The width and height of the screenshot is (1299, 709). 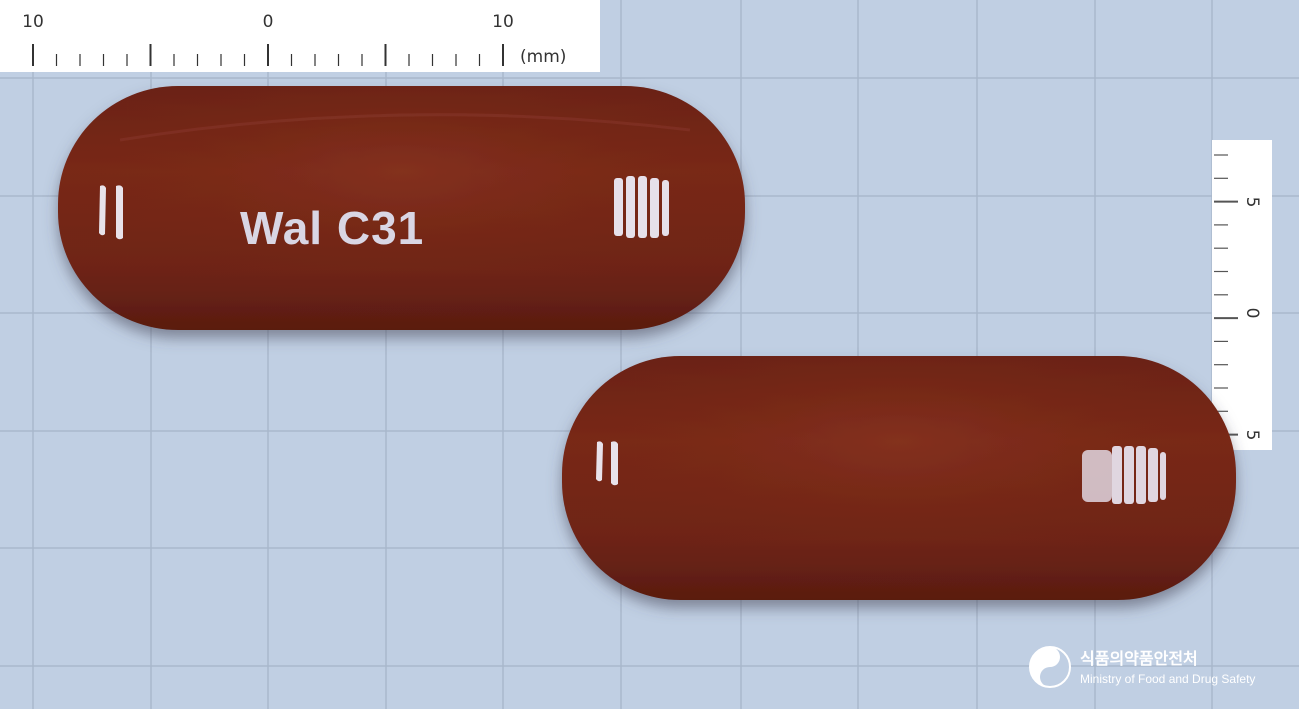 What do you see at coordinates (332, 228) in the screenshot?
I see `capsule-imprint: Wal C31` at bounding box center [332, 228].